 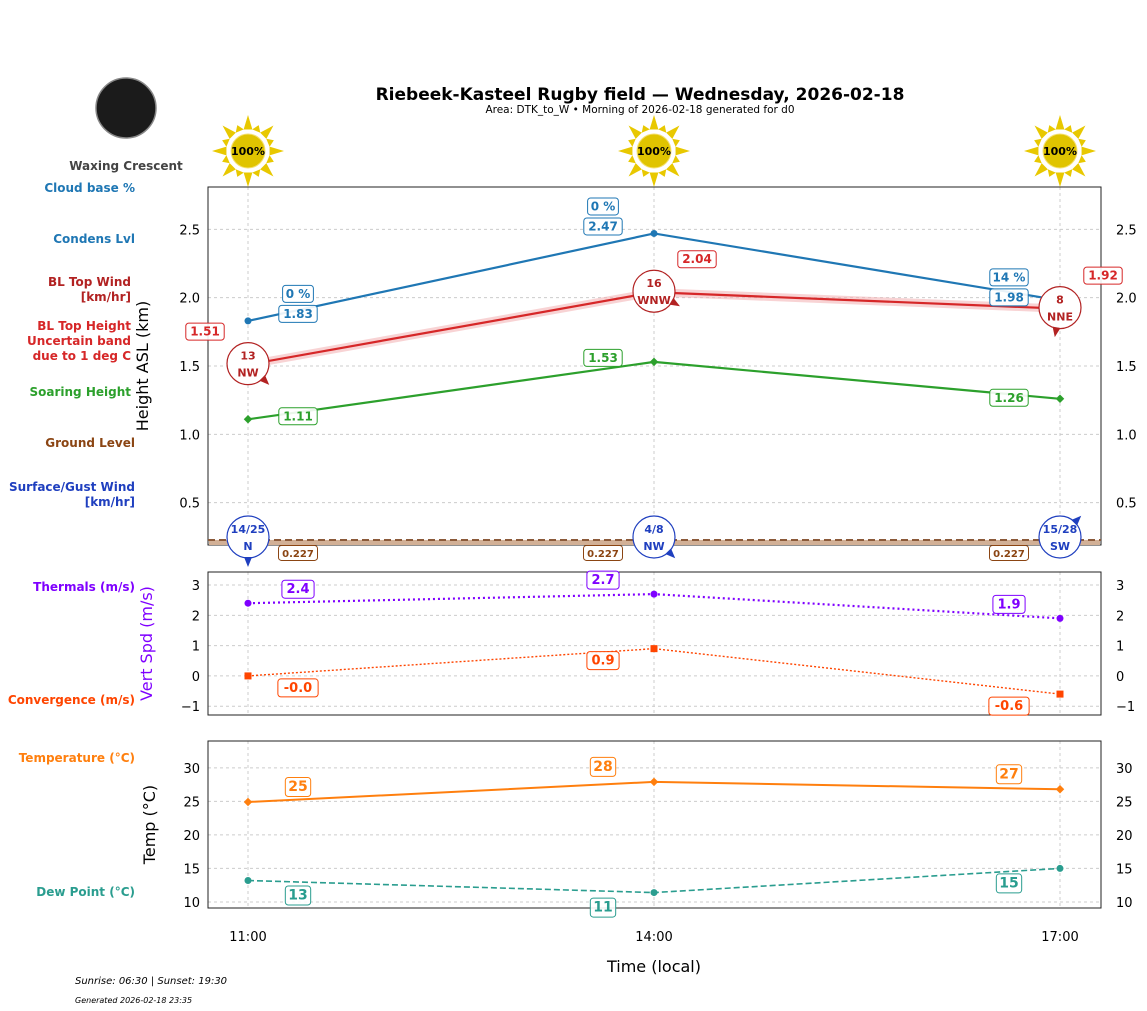 I want to click on y-tick-label-right: 2.5, so click(x=1126, y=230).